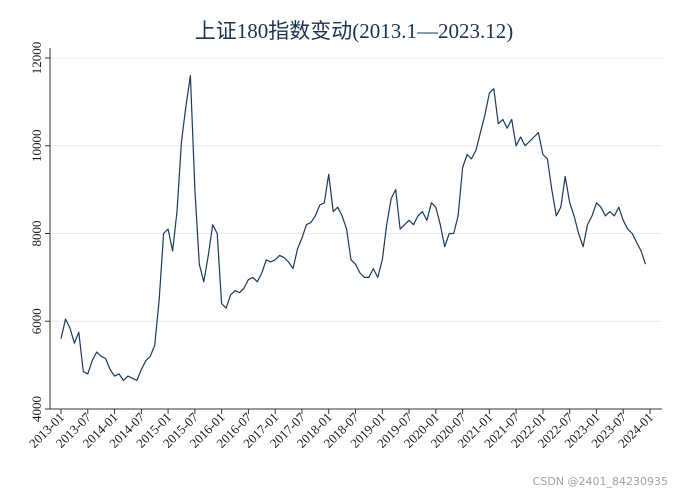 The height and width of the screenshot is (492, 676). What do you see at coordinates (36, 58) in the screenshot?
I see `y-tick-label: 12000` at bounding box center [36, 58].